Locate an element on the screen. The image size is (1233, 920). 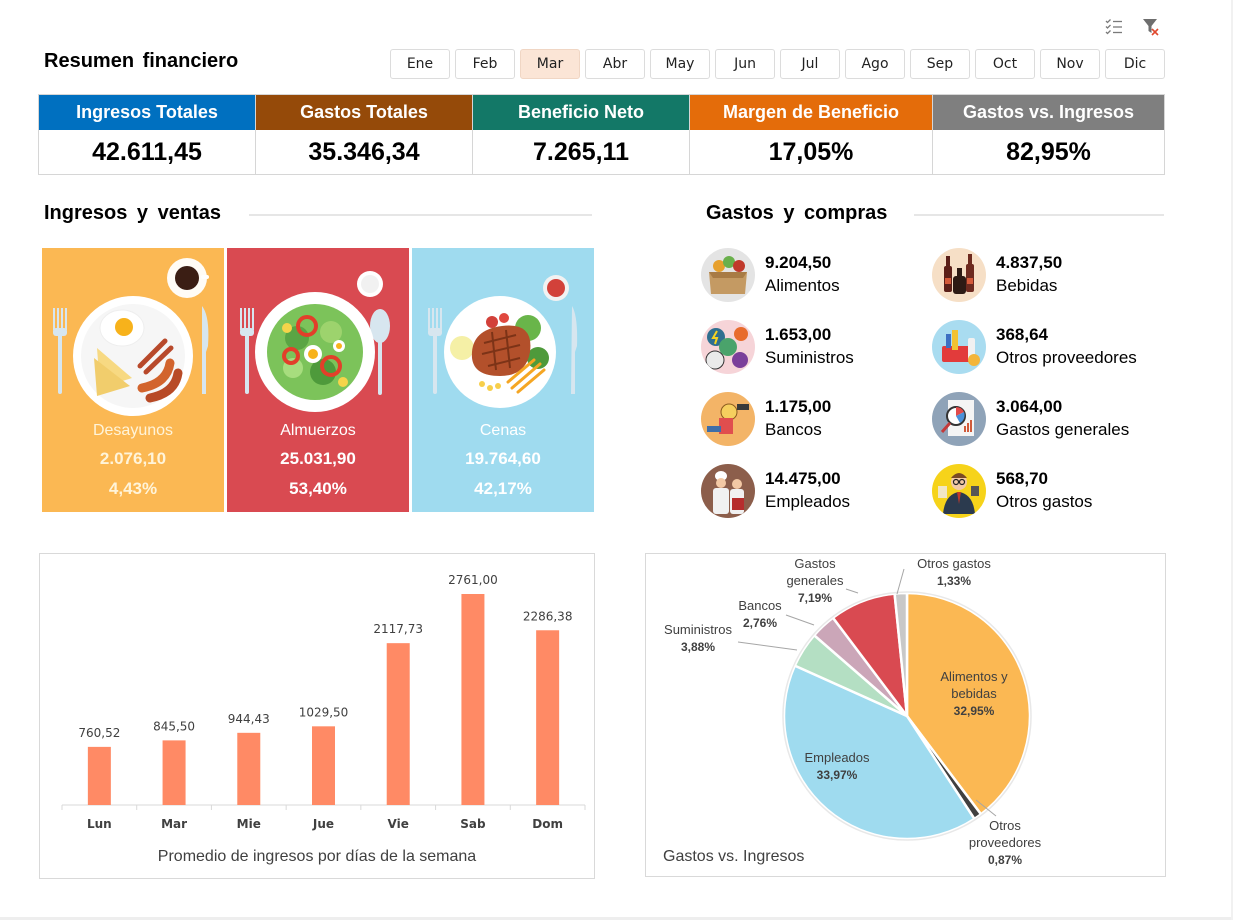
expense-value: 1.653,00 is located at coordinates (798, 334).